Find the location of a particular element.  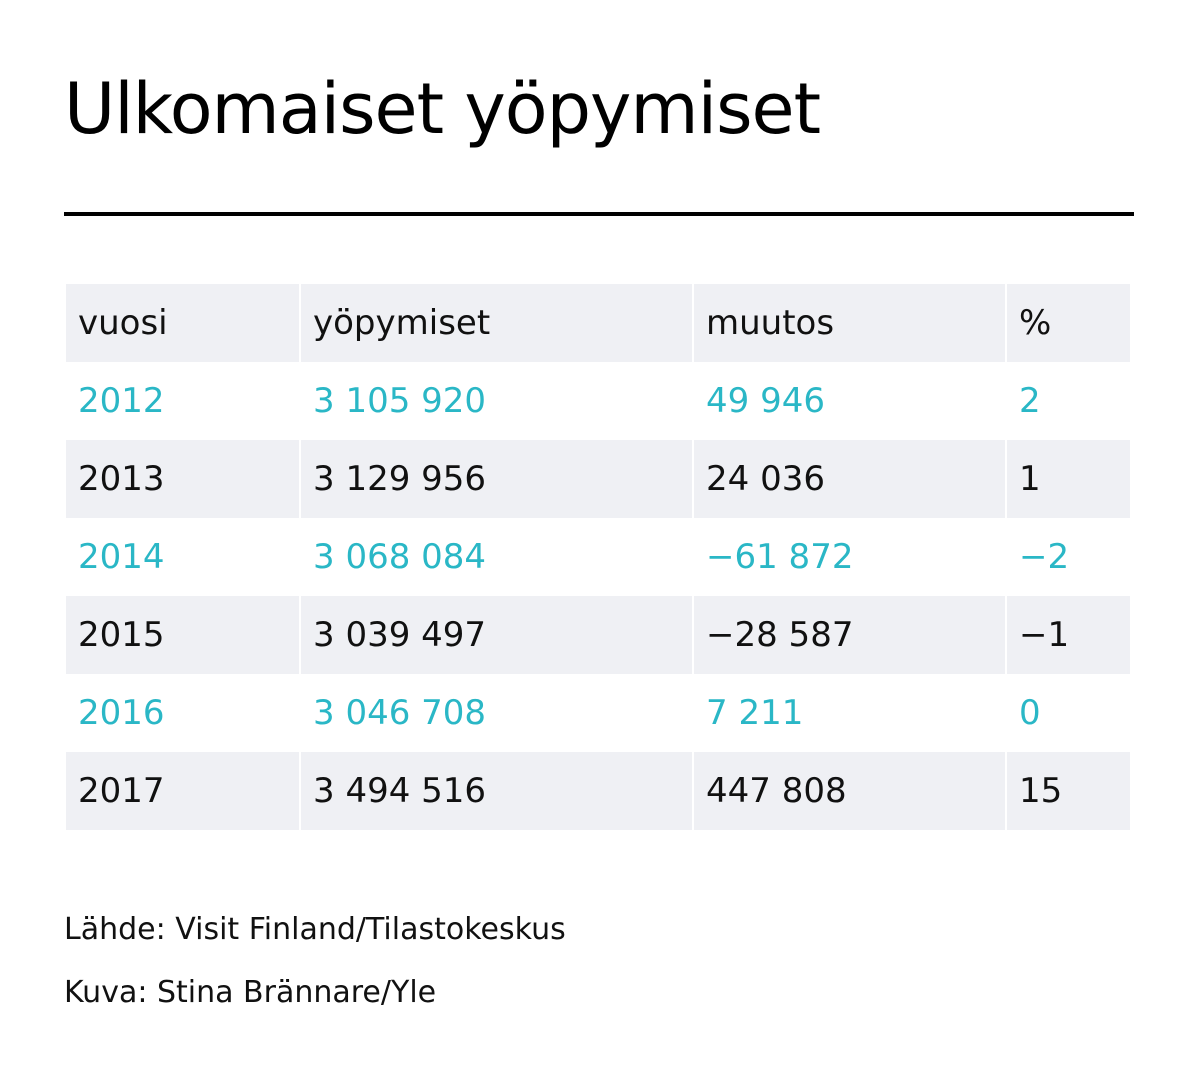

cell-year: 2013 is located at coordinates (182, 479).